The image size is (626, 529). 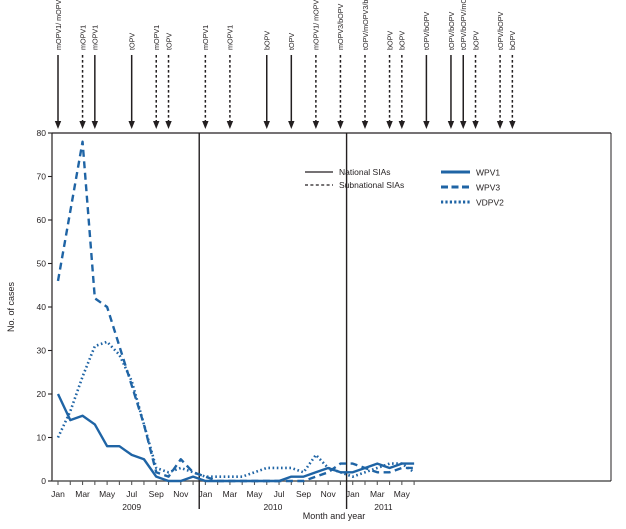 What do you see at coordinates (334, 516) in the screenshot?
I see `x-axis-title: Month and year` at bounding box center [334, 516].